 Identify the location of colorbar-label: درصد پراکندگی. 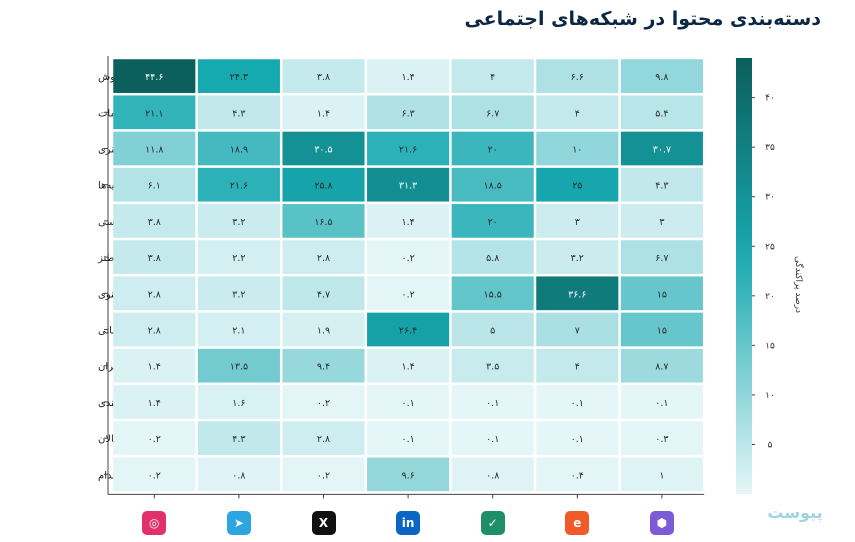
(798, 285).